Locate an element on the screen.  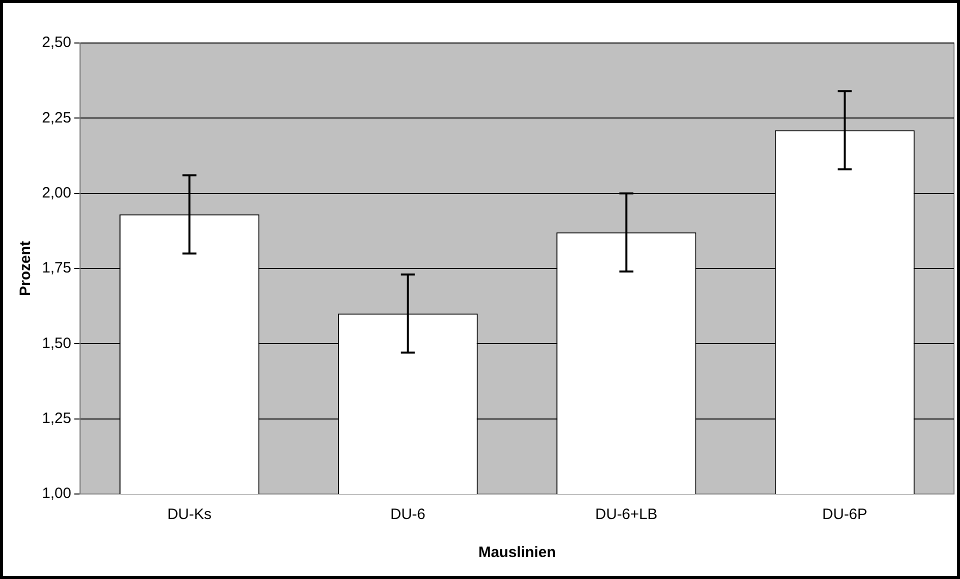
x-tick-label: DU-6P is located at coordinates (845, 515).